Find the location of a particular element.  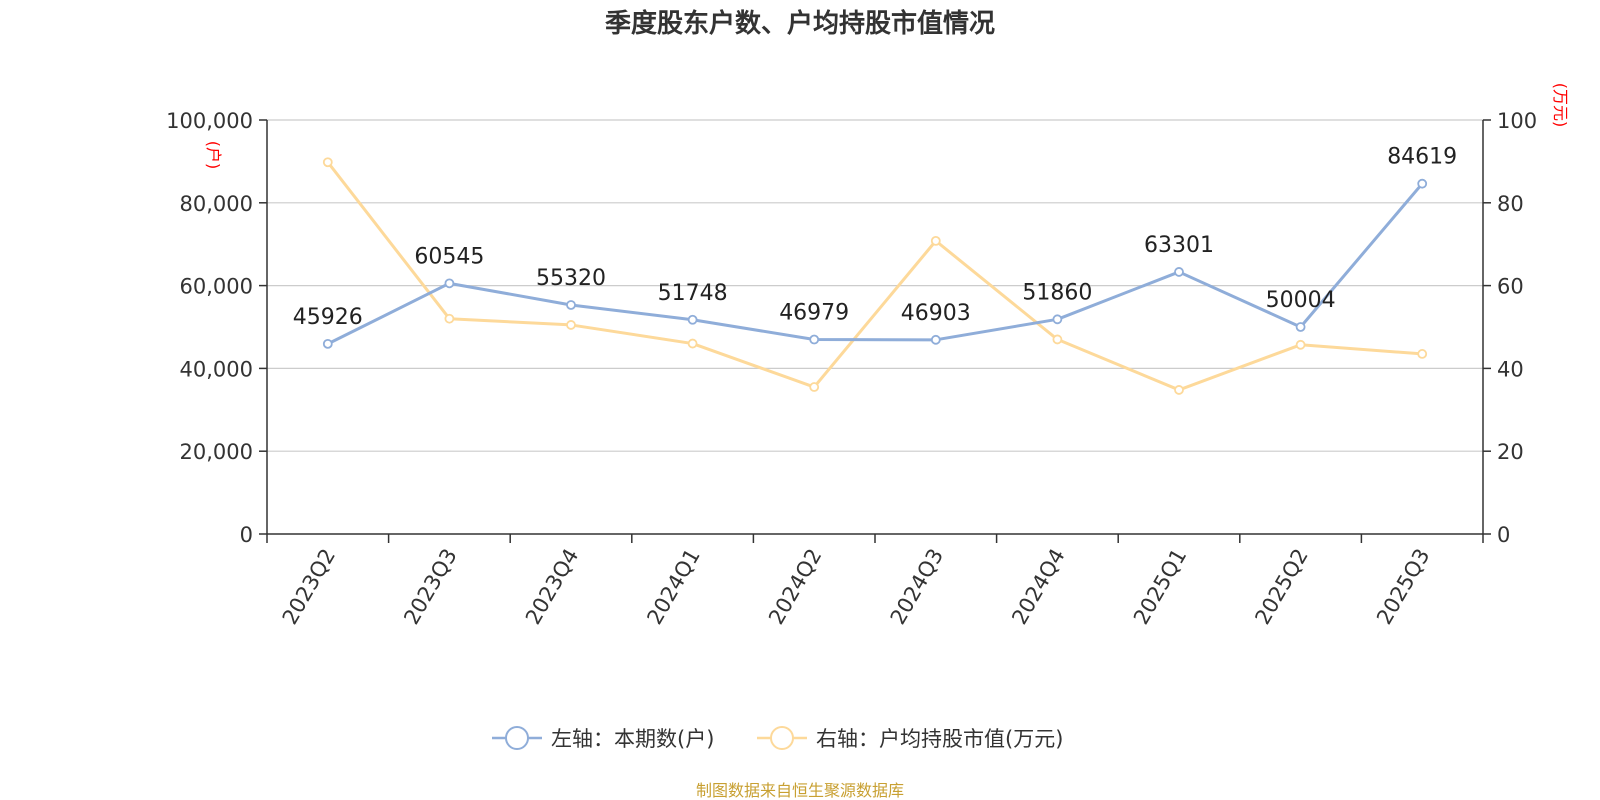

x-tick-label: 2023Q3 is located at coordinates (430, 587).